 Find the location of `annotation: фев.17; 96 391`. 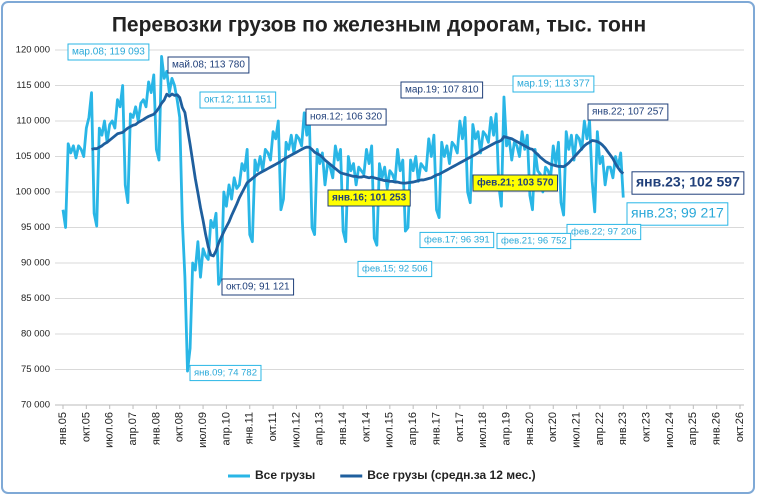

annotation: фев.17; 96 391 is located at coordinates (457, 240).